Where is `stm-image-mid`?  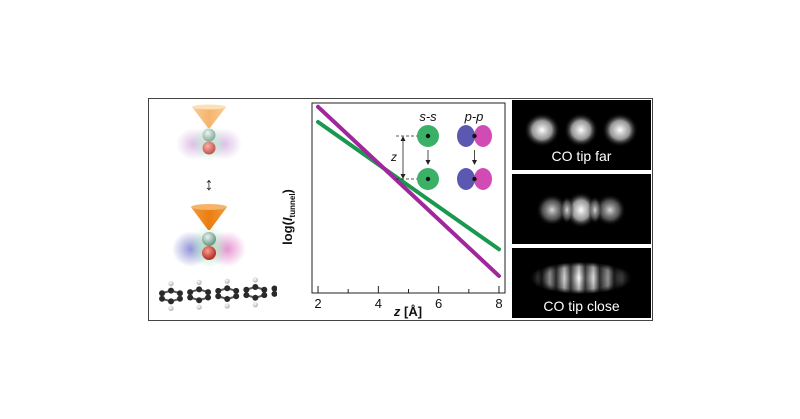 stm-image-mid is located at coordinates (581, 209).